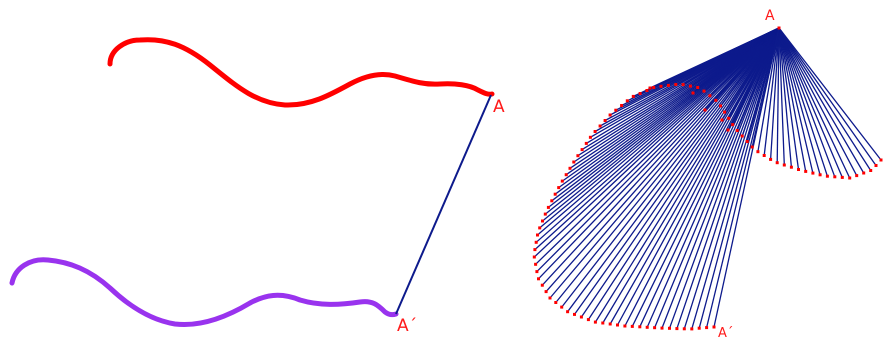 This screenshot has height=338, width=884. What do you see at coordinates (407, 326) in the screenshot?
I see `label-a-prime-left: A´` at bounding box center [407, 326].